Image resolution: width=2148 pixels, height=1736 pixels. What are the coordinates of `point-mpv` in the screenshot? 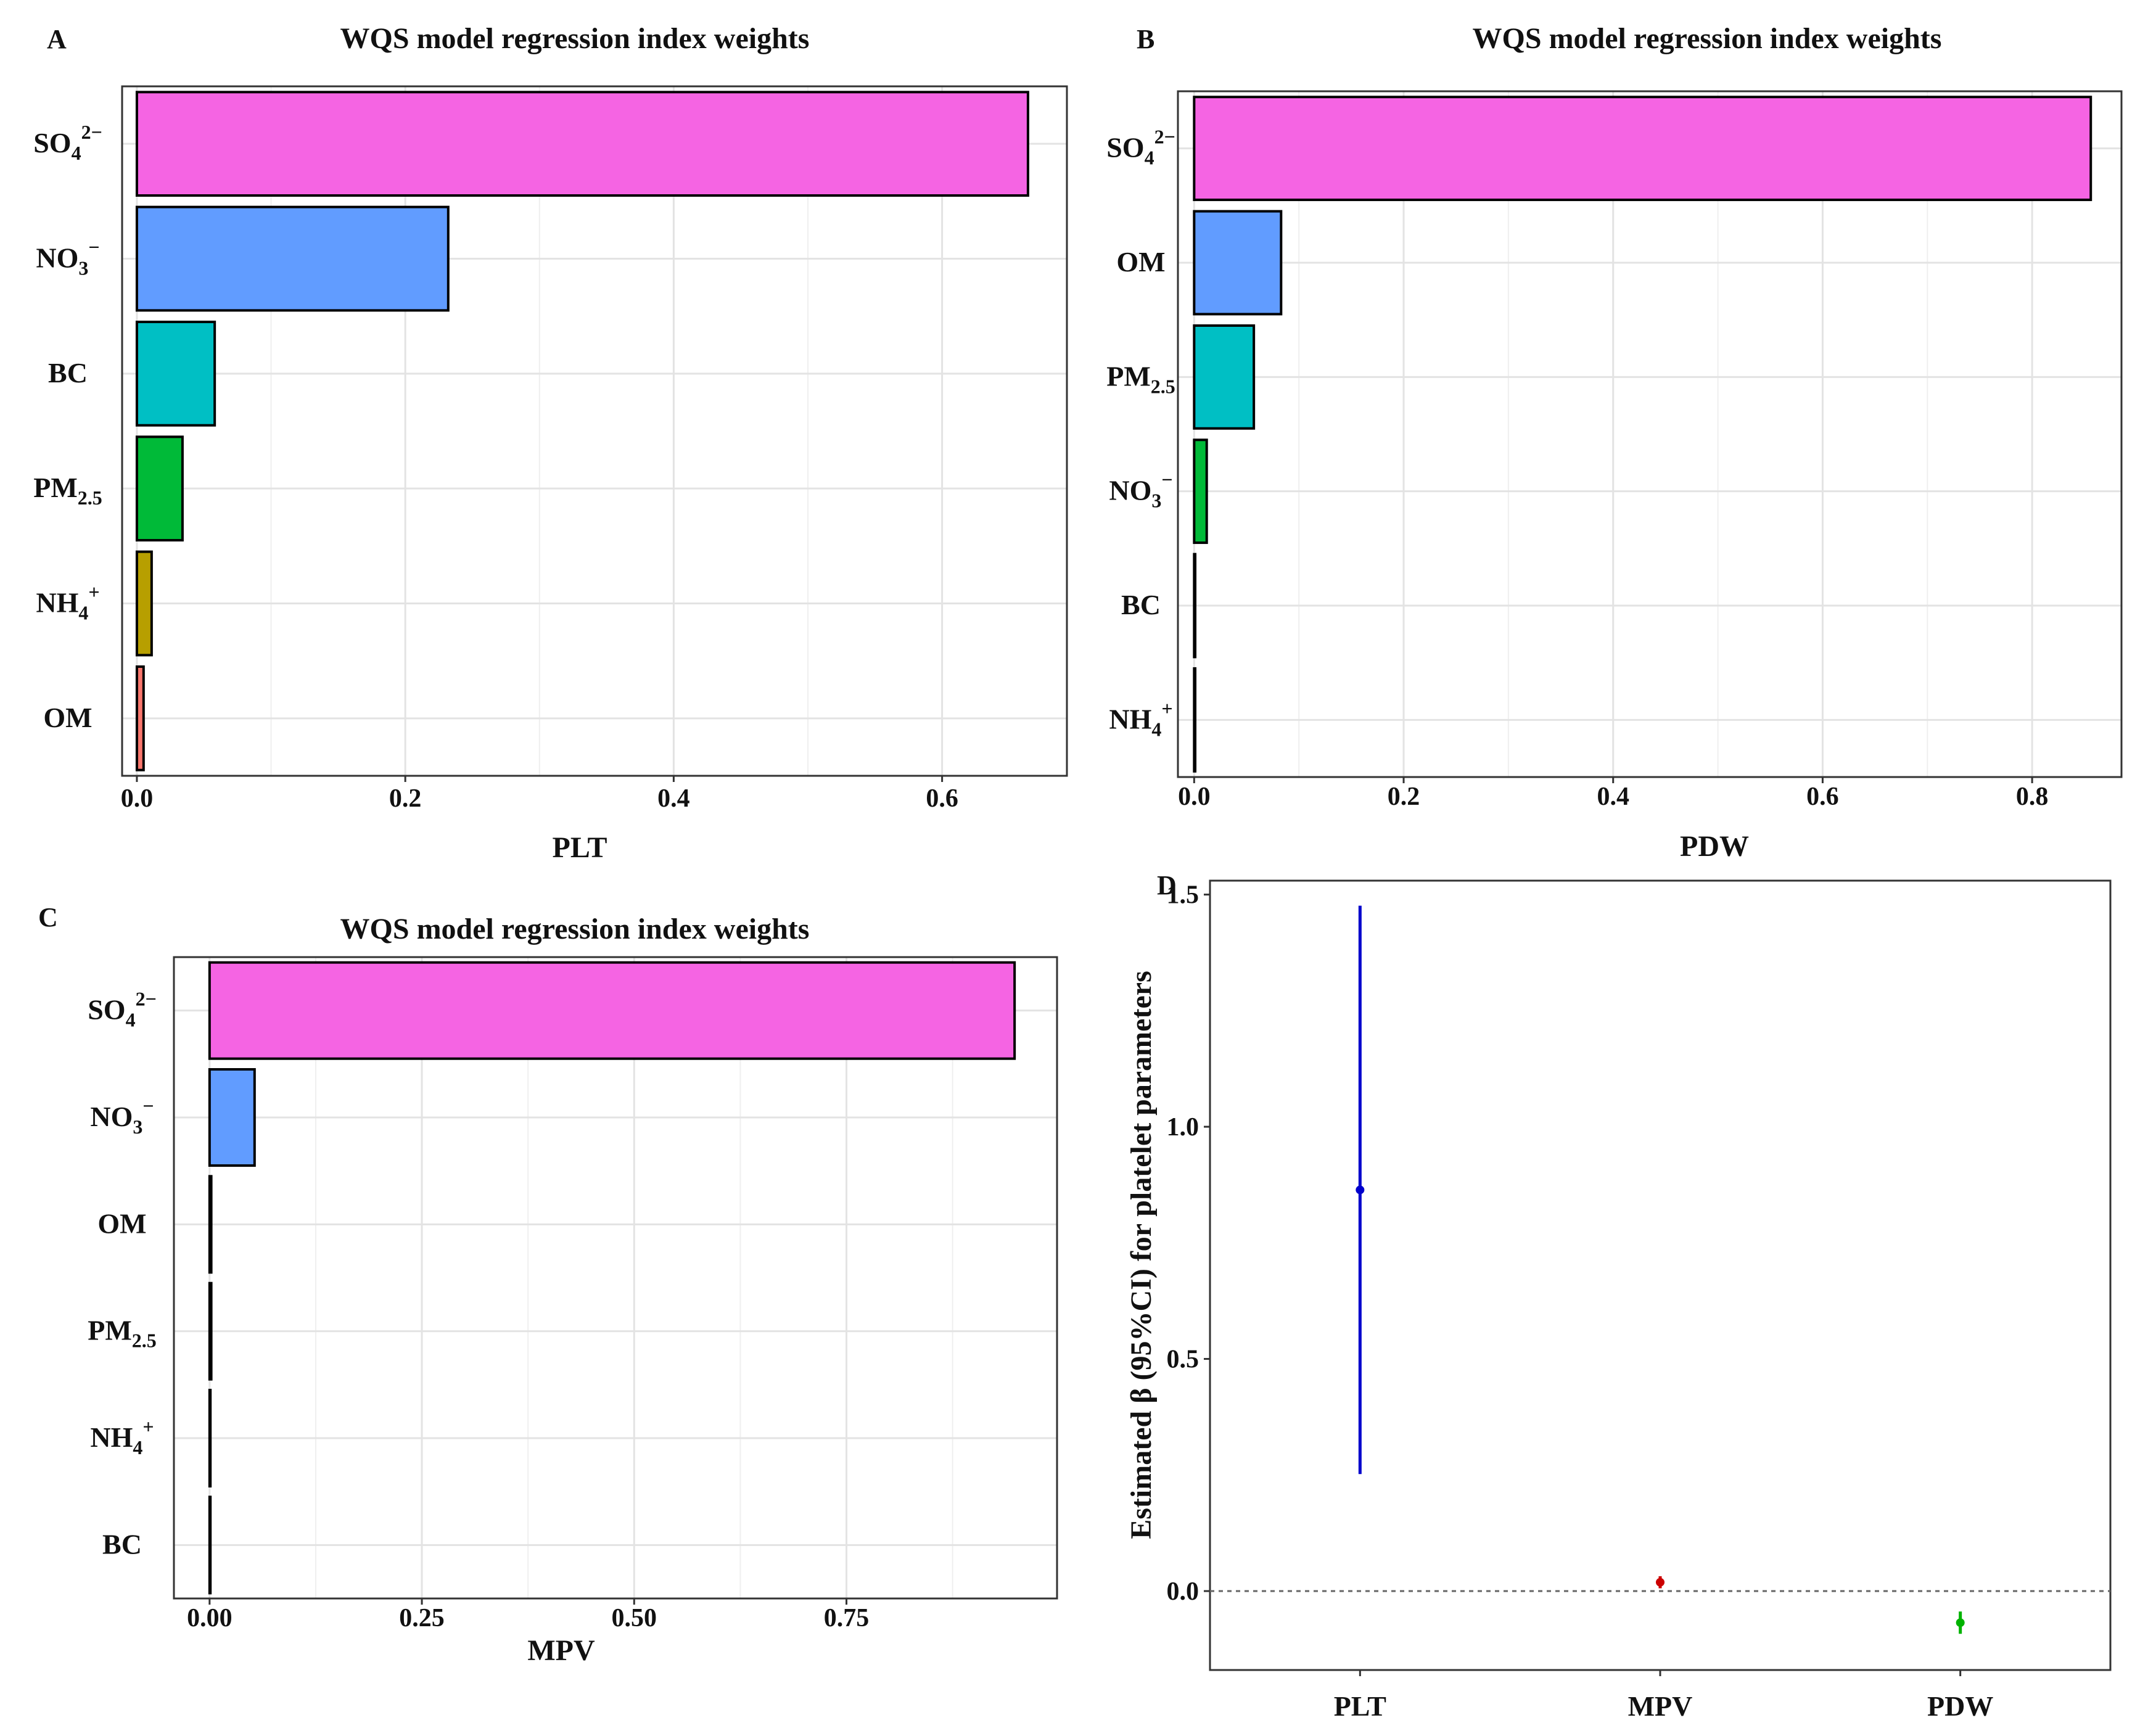 It's located at (1660, 1583).